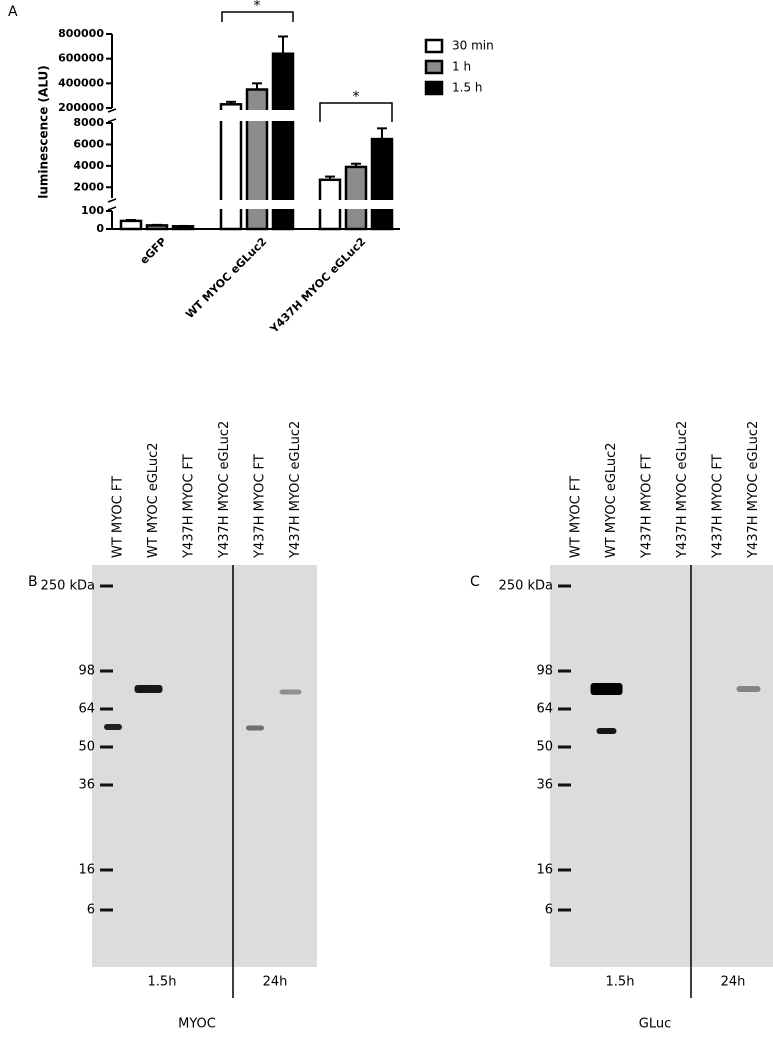  What do you see at coordinates (88, 122) in the screenshot?
I see `y-tick-label: 8000` at bounding box center [88, 122].